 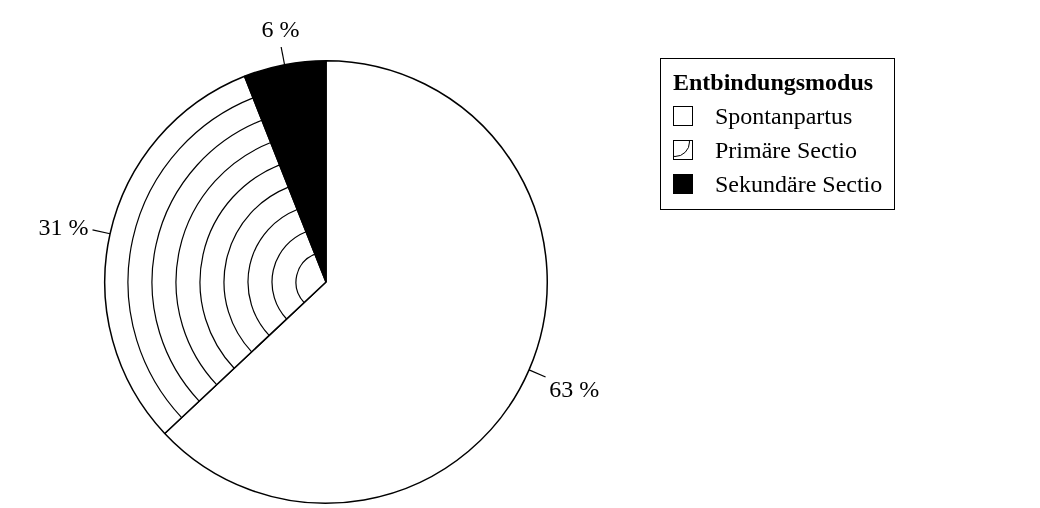 I want to click on legend-label: Sekundäre Sectio, so click(x=799, y=184).